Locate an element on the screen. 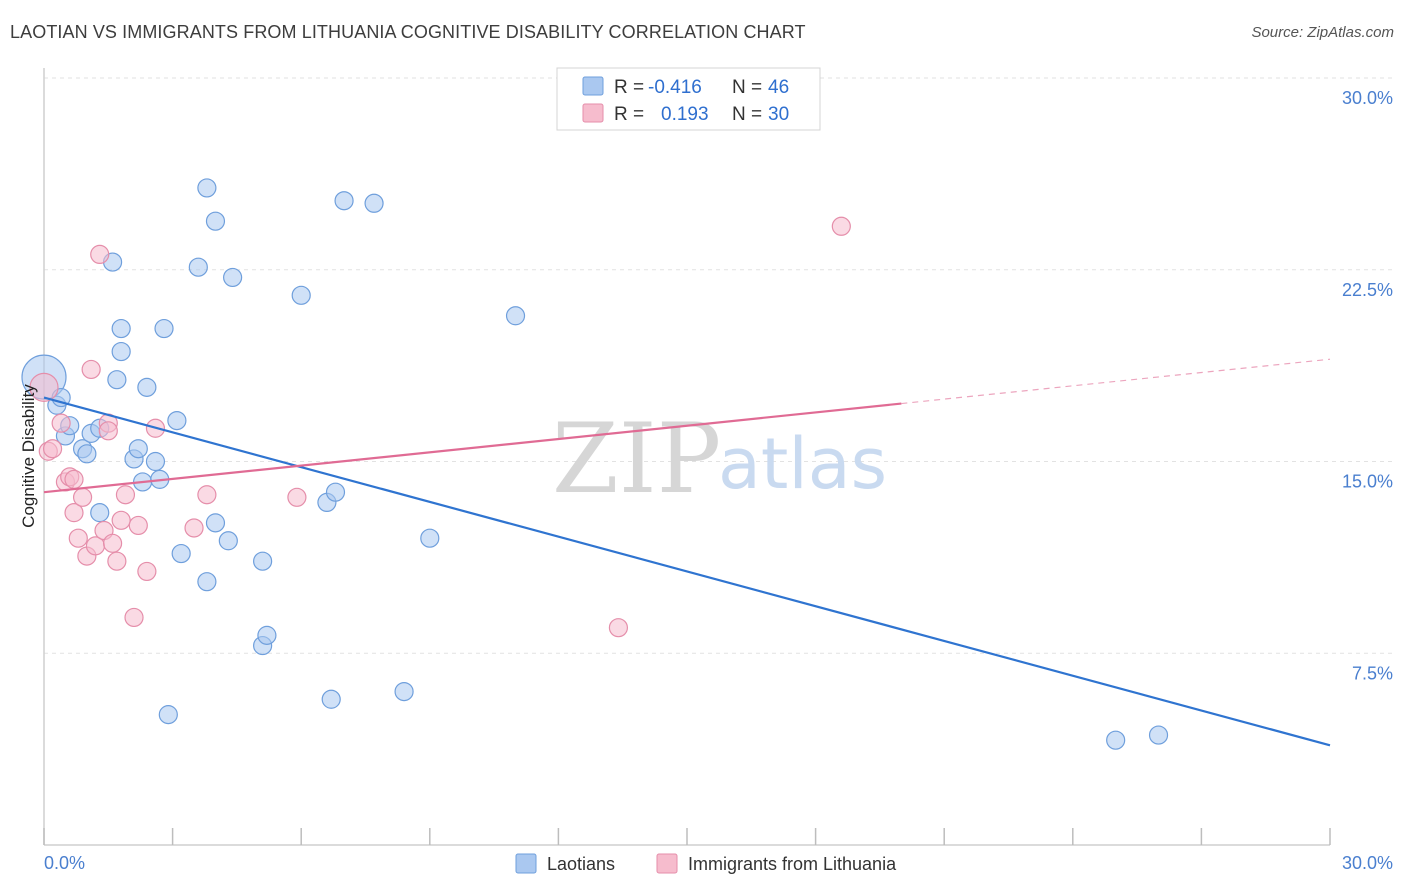 The width and height of the screenshot is (1406, 892). y-tick-label-0: 7.5% is located at coordinates (1372, 673).